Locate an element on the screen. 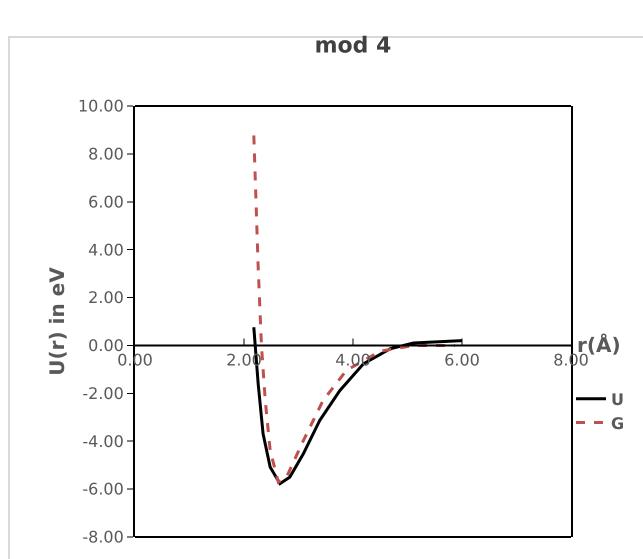 This screenshot has width=643, height=559. y-tick-label: -8.00 is located at coordinates (103, 537).